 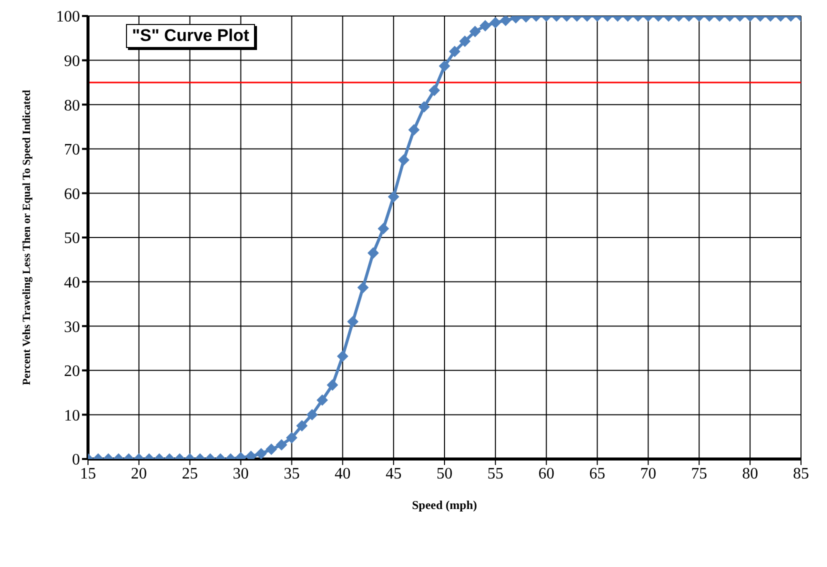 What do you see at coordinates (394, 473) in the screenshot?
I see `x-tick-label: 45` at bounding box center [394, 473].